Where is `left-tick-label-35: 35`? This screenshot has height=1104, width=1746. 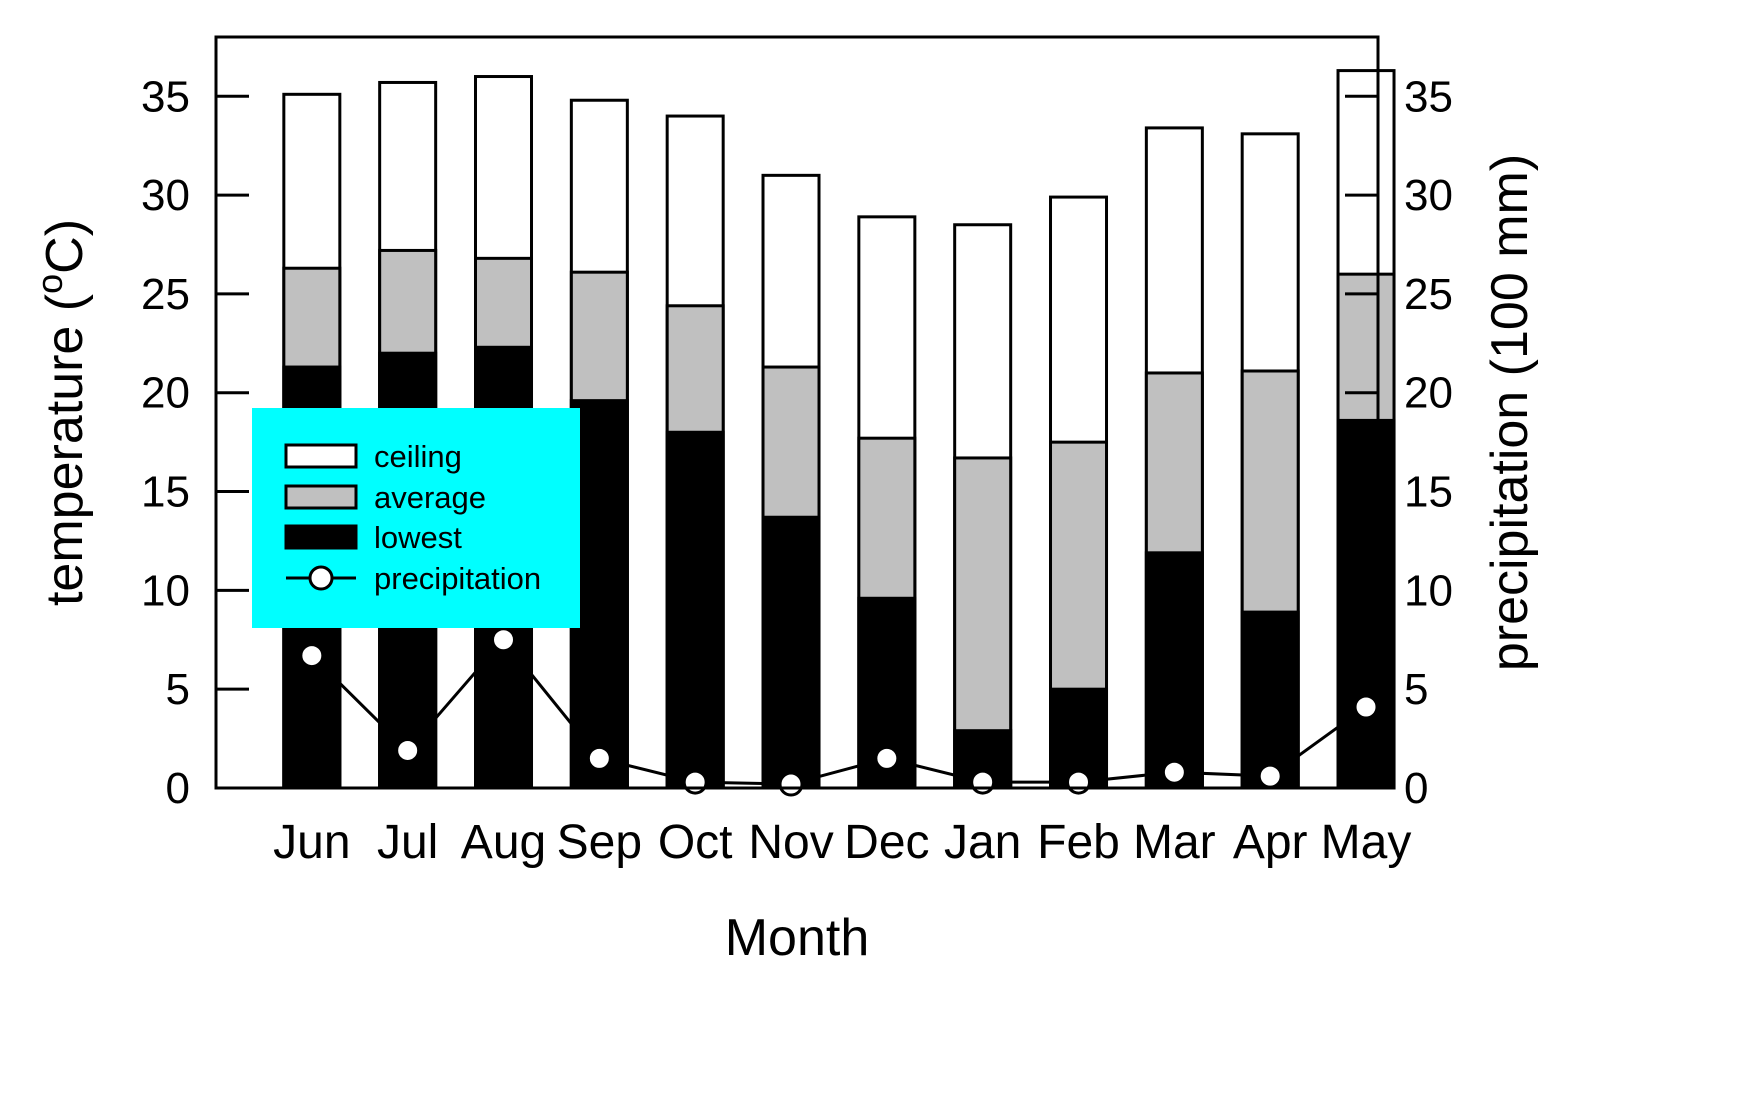 left-tick-label-35: 35 is located at coordinates (165, 96).